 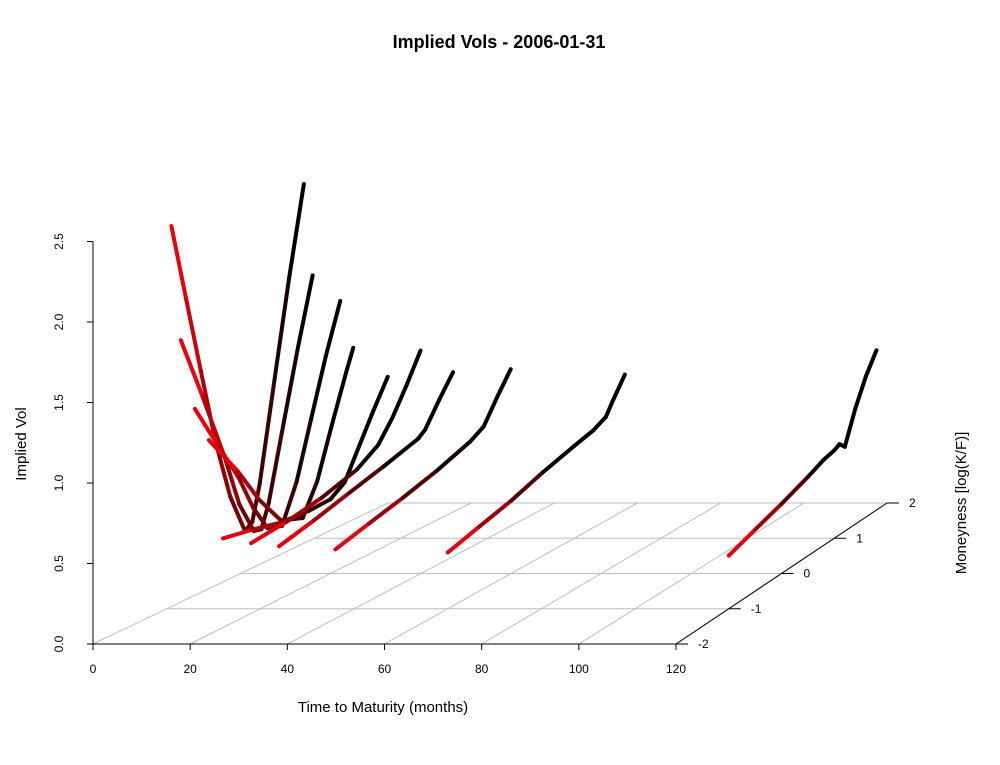 I want to click on y-axis-label: Implied Vol, so click(x=21, y=443).